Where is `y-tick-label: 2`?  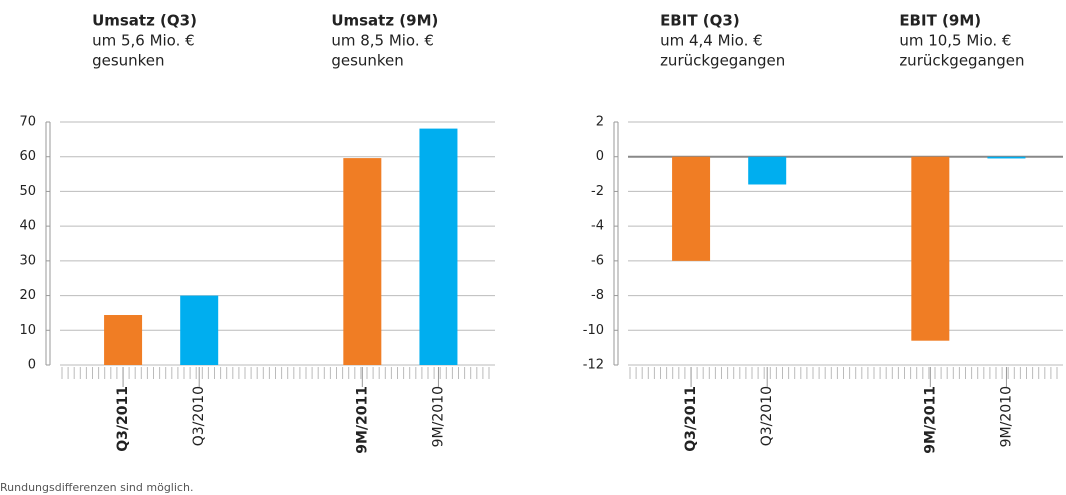
y-tick-label: 2 is located at coordinates (600, 122).